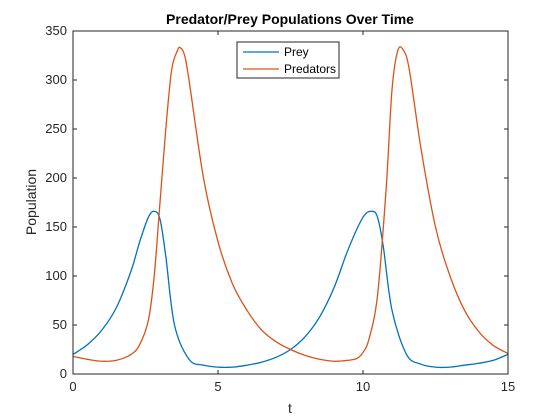 The image size is (560, 420). I want to click on y-tick-label: 250, so click(56, 128).